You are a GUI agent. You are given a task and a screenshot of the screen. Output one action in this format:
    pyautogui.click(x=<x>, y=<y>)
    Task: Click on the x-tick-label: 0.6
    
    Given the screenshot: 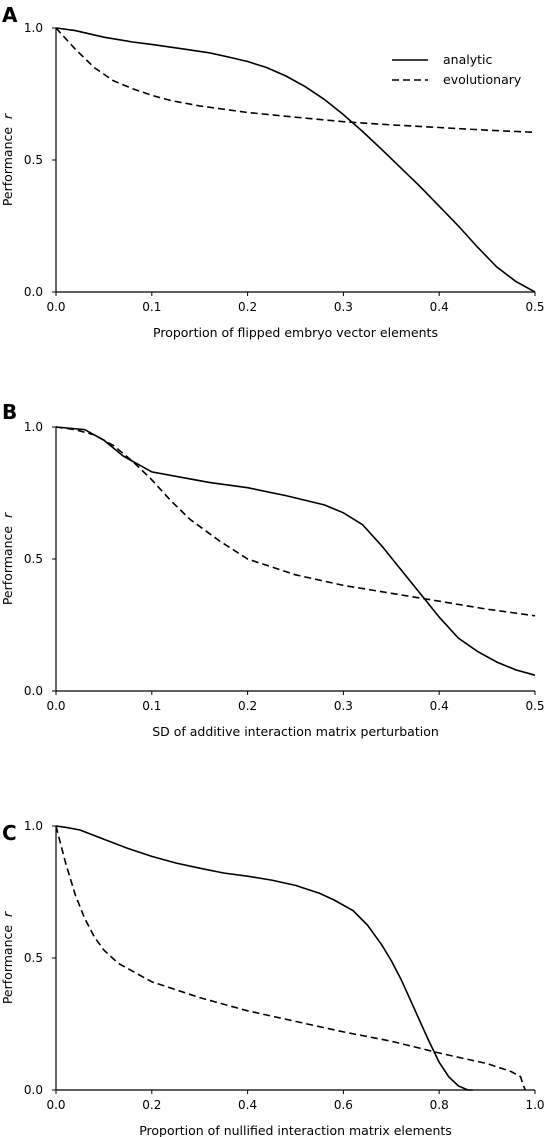 What is the action you would take?
    pyautogui.click(x=343, y=1105)
    